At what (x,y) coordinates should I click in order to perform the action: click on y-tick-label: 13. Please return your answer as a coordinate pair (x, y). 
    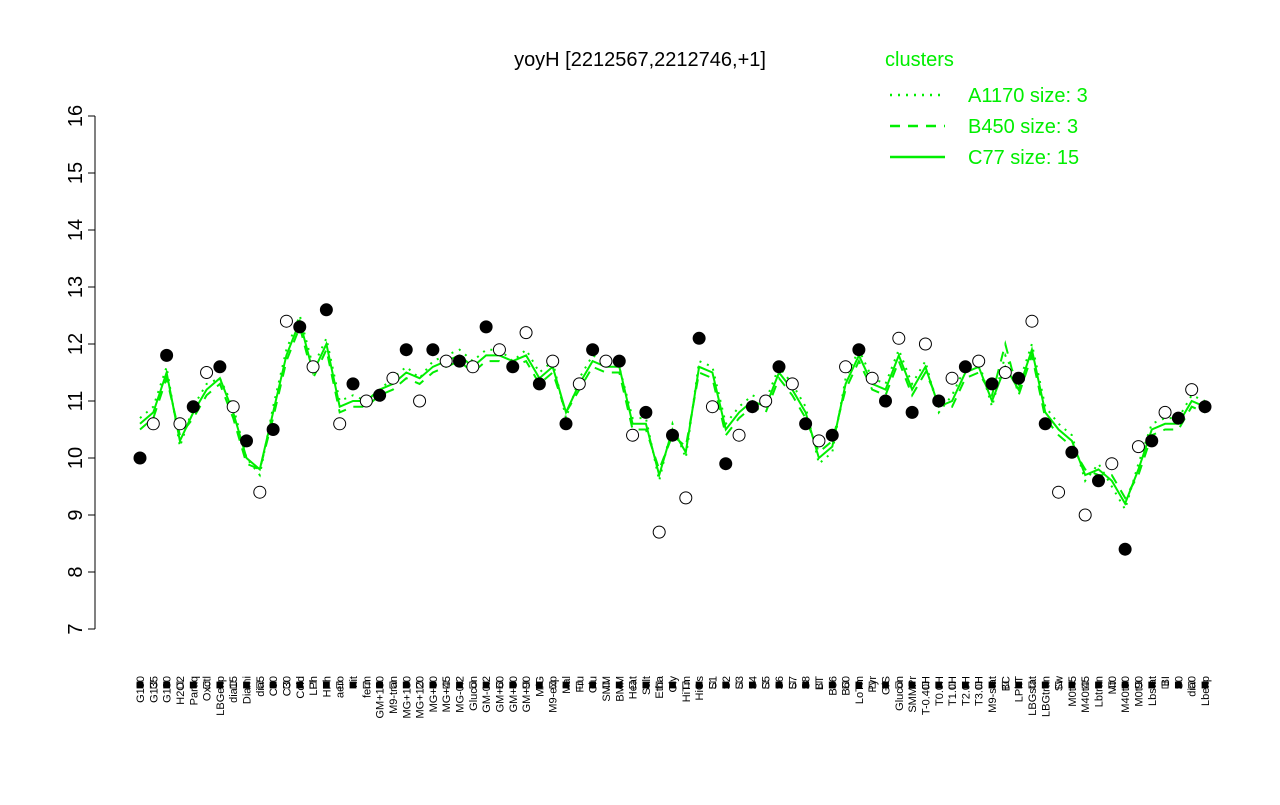
    Looking at the image, I should click on (76, 287).